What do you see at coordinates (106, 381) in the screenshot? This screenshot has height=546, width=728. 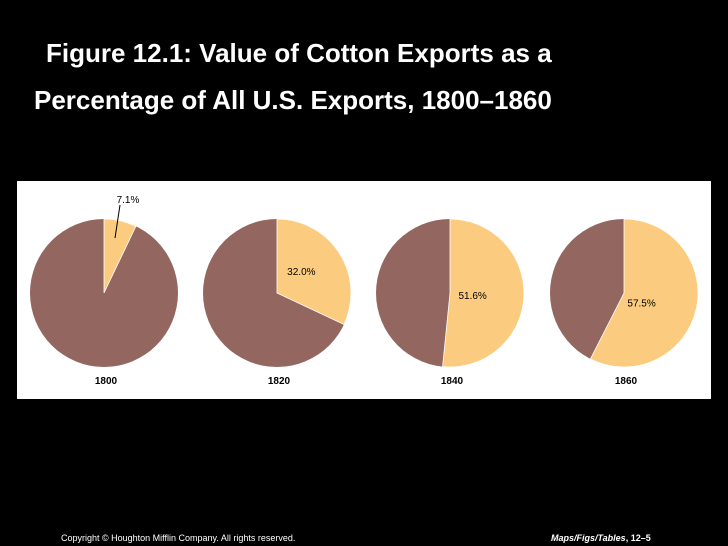 I see `pie-1800-year-label: 1800` at bounding box center [106, 381].